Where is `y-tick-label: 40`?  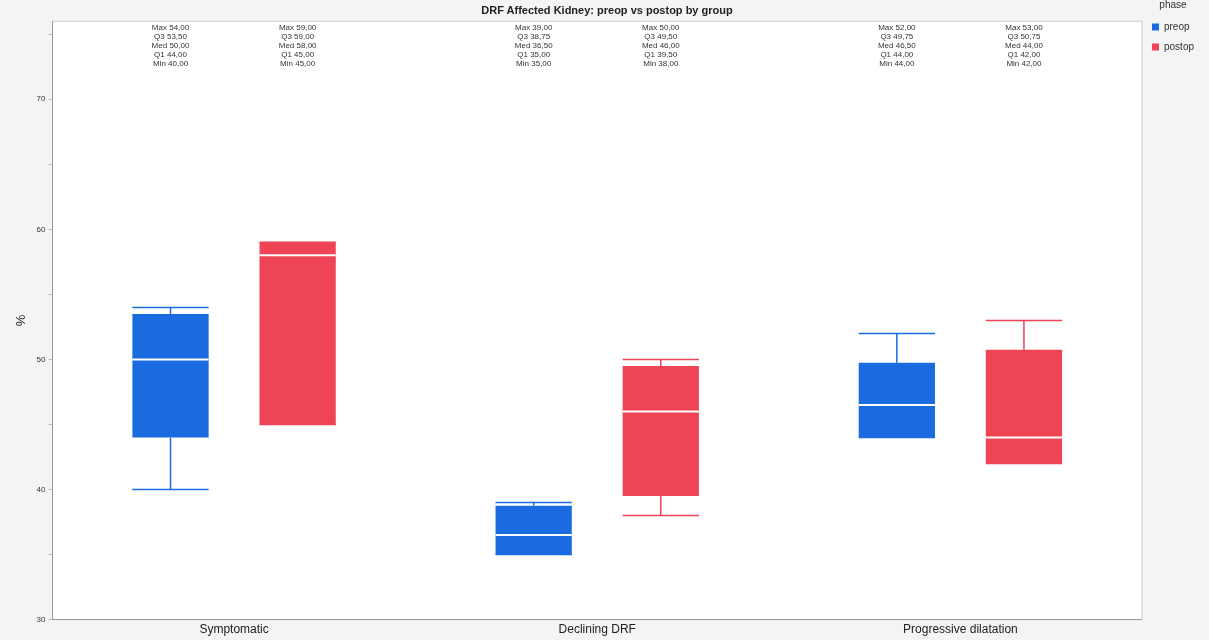
y-tick-label: 40 is located at coordinates (41, 489).